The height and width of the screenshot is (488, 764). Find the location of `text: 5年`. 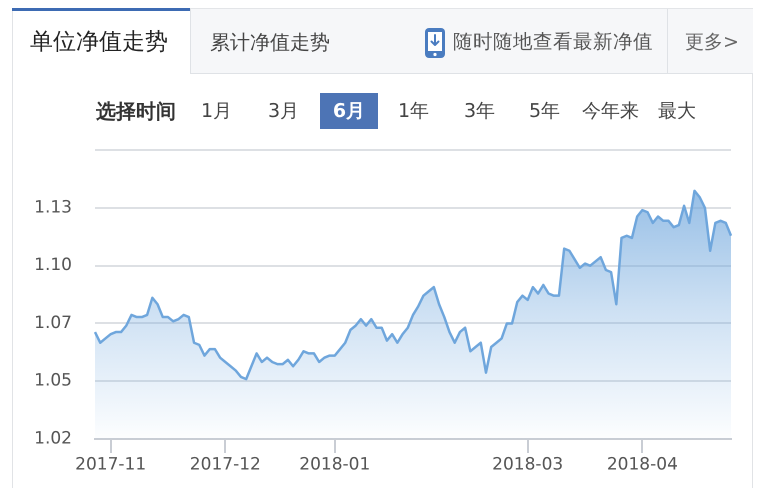

text: 5年 is located at coordinates (544, 111).